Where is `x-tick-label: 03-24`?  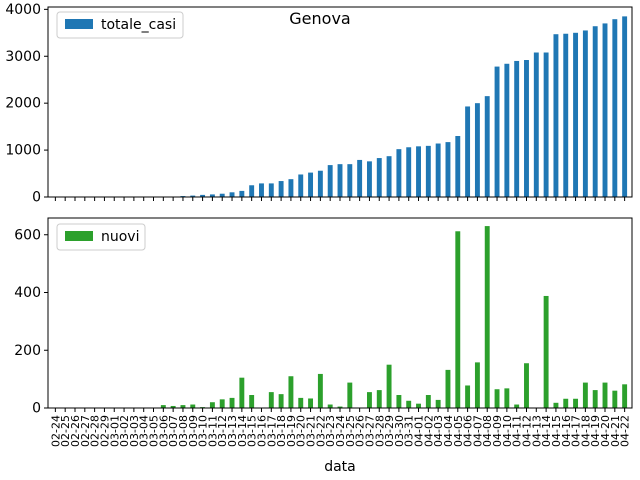
x-tick-label: 03-24 is located at coordinates (340, 431).